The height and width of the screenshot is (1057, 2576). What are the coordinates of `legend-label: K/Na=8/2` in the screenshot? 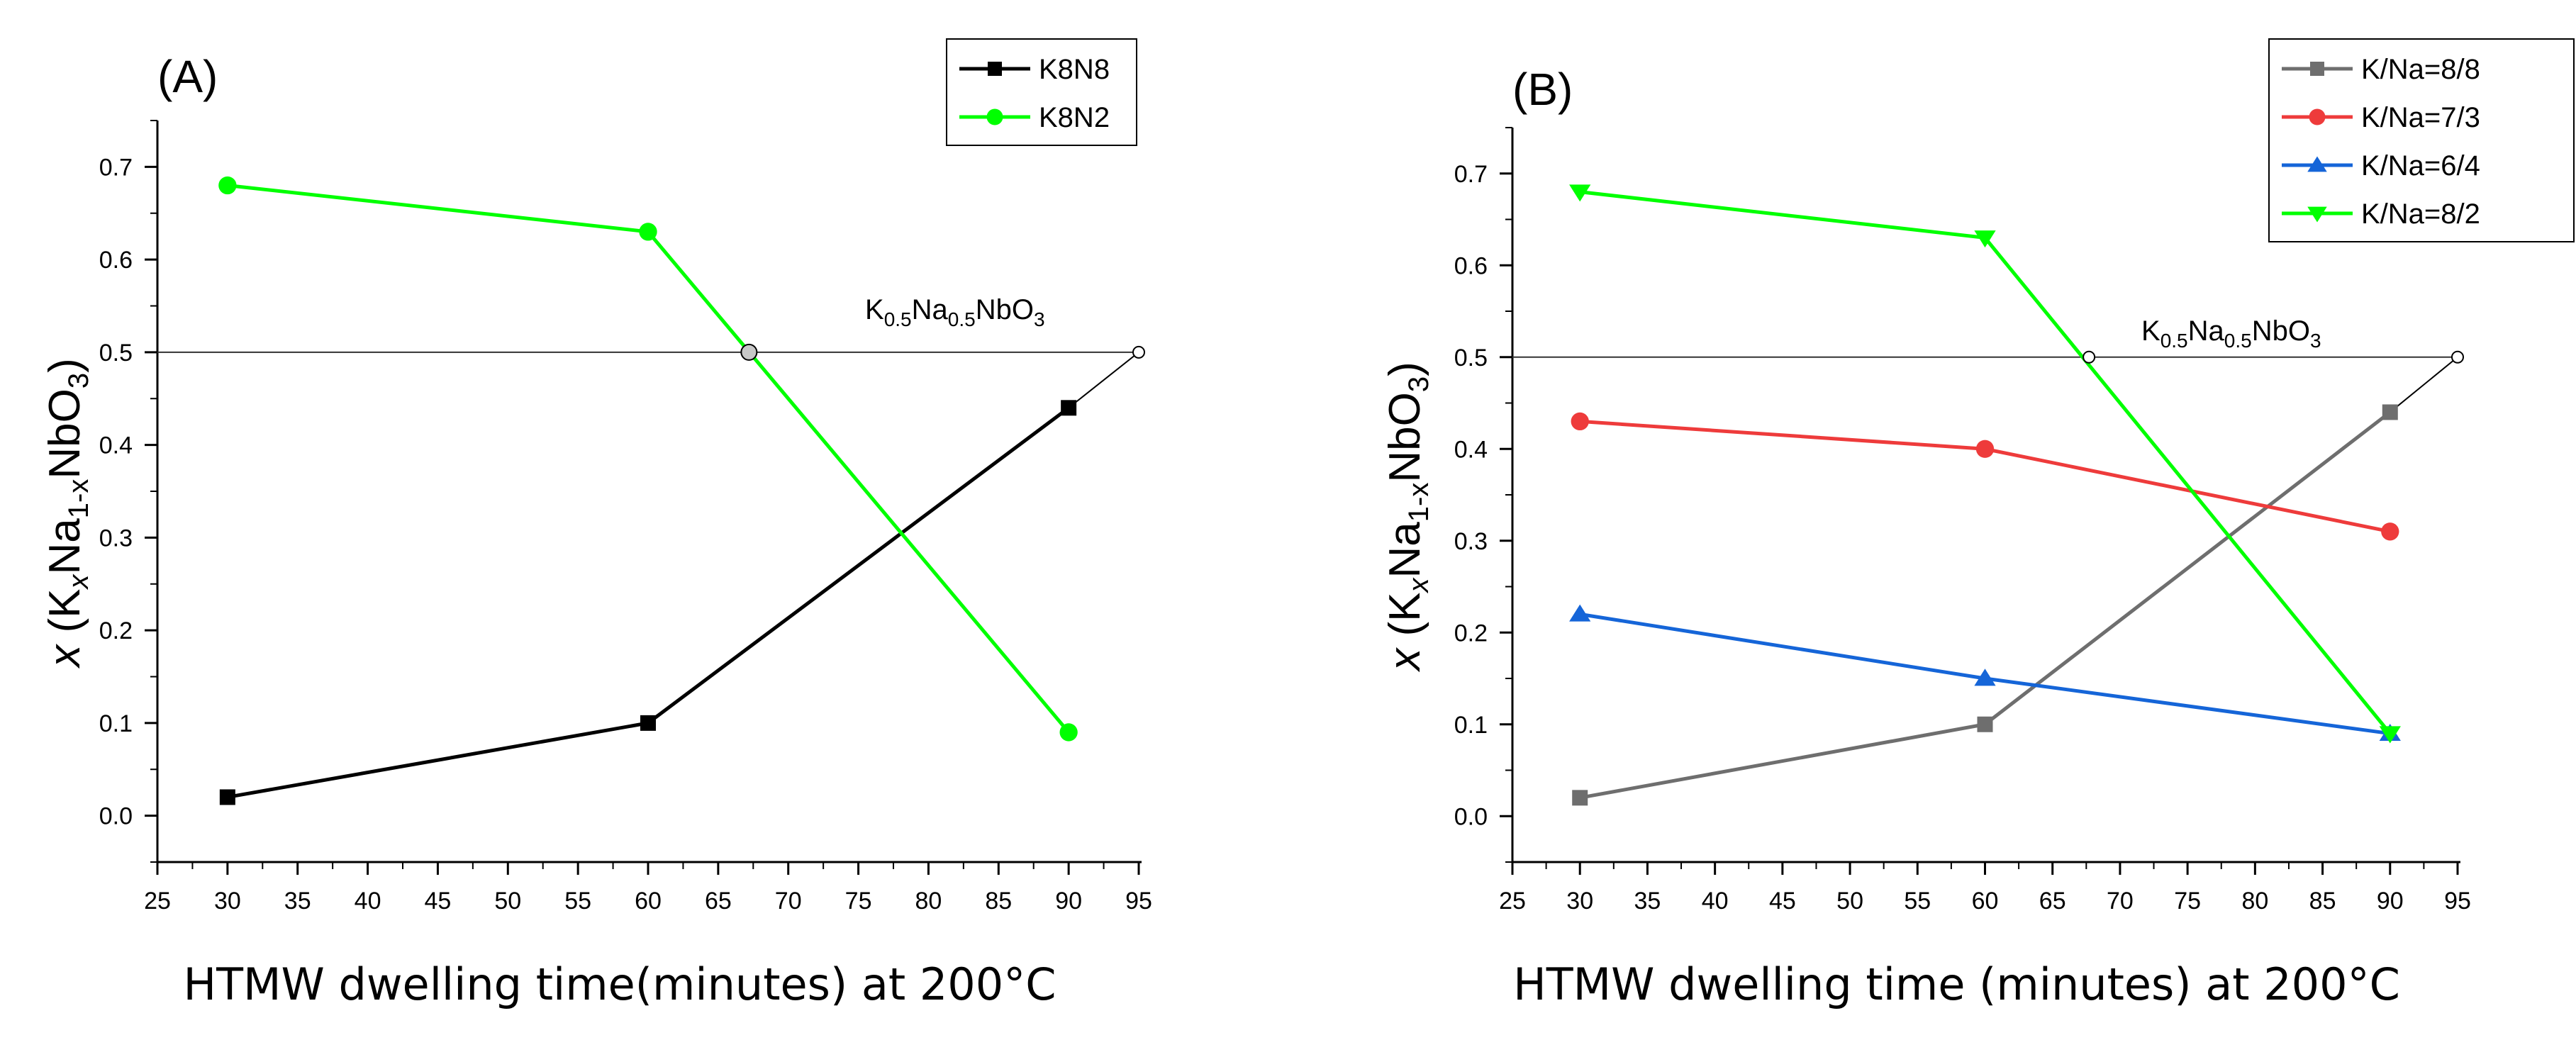 It's located at (2420, 214).